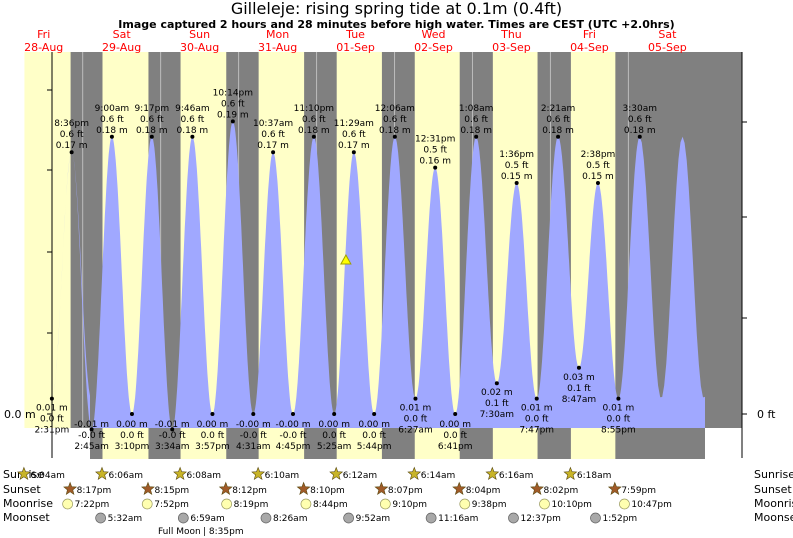 This screenshot has width=793, height=538. What do you see at coordinates (415, 431) in the screenshot?
I see `tide-time: 6:27am` at bounding box center [415, 431].